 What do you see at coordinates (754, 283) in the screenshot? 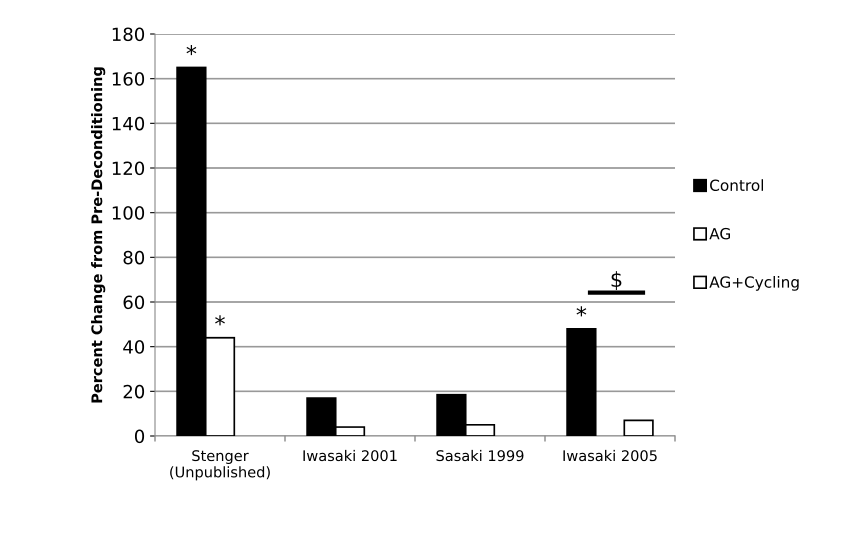
I see `legend-label: AG+Cycling` at bounding box center [754, 283].